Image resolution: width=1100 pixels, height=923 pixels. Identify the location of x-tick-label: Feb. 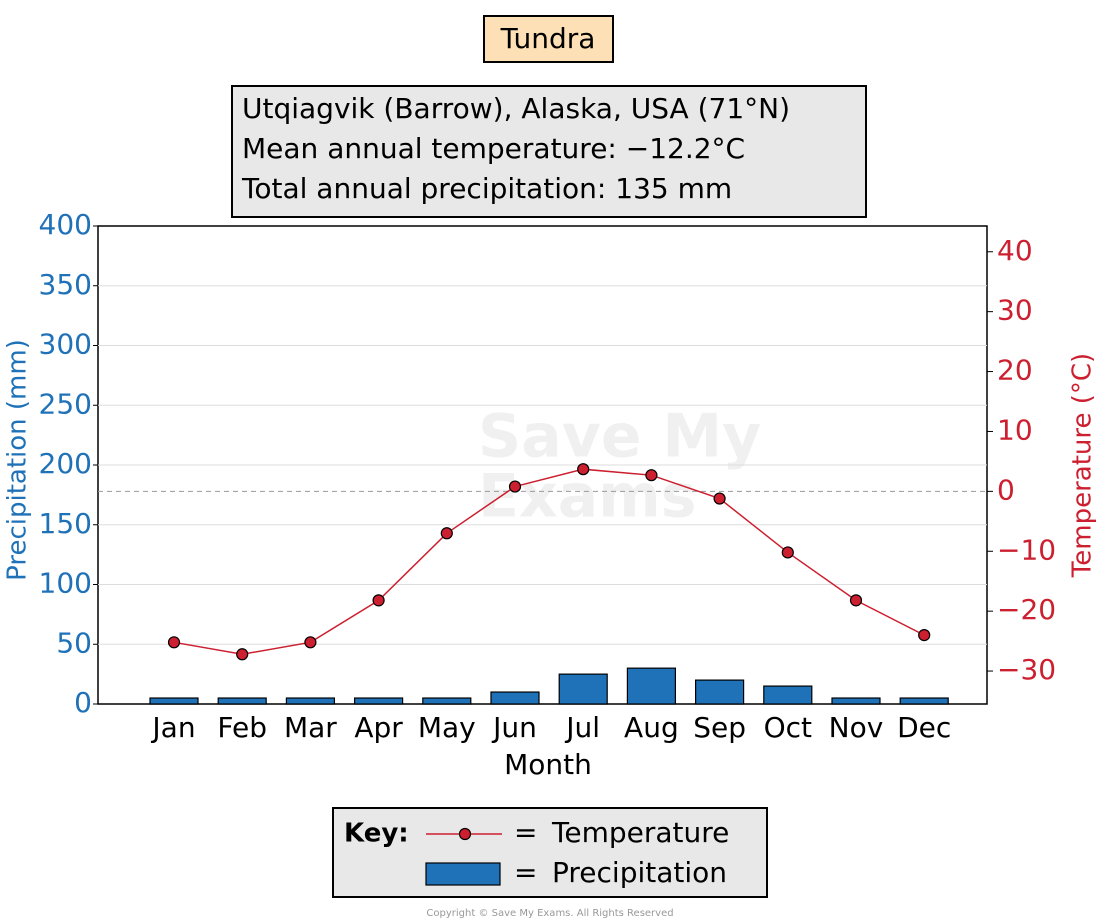
(242, 727).